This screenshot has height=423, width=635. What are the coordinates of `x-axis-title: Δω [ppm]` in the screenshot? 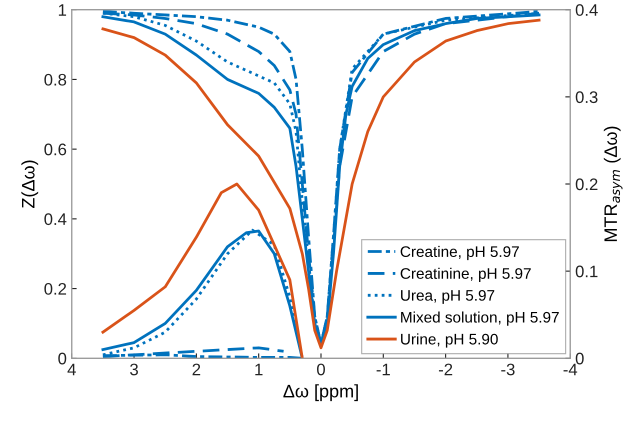 It's located at (320, 393).